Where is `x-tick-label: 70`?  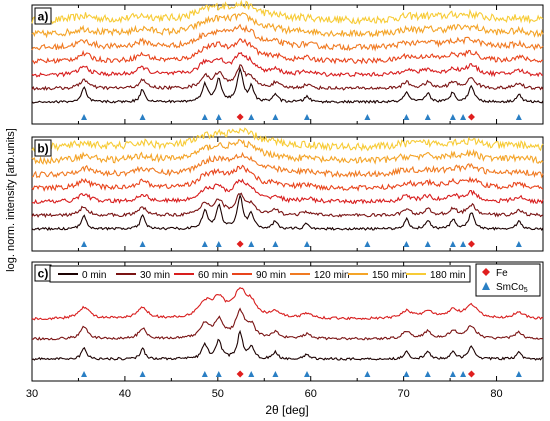
x-tick-label: 70 is located at coordinates (404, 394).